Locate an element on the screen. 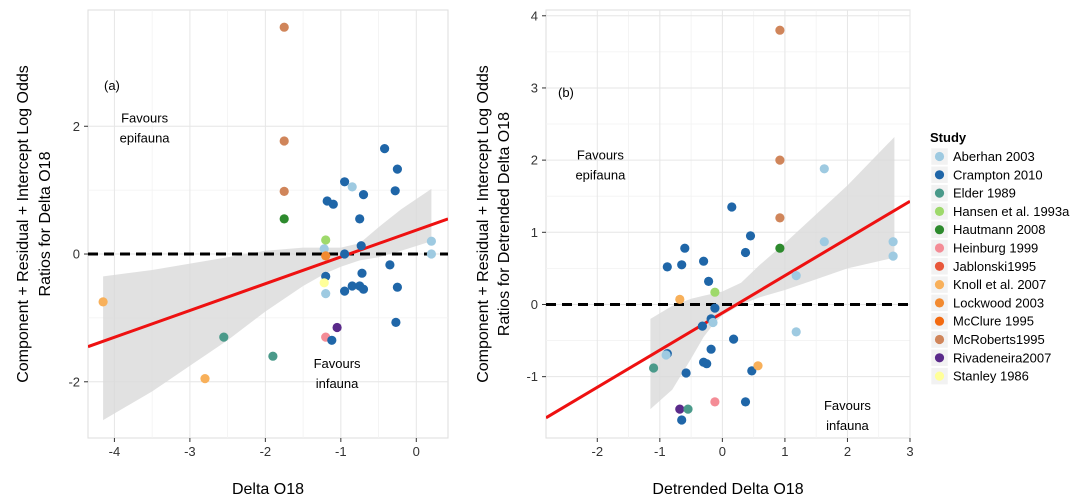 The width and height of the screenshot is (1080, 504). y-tick-label: 3 is located at coordinates (534, 87).